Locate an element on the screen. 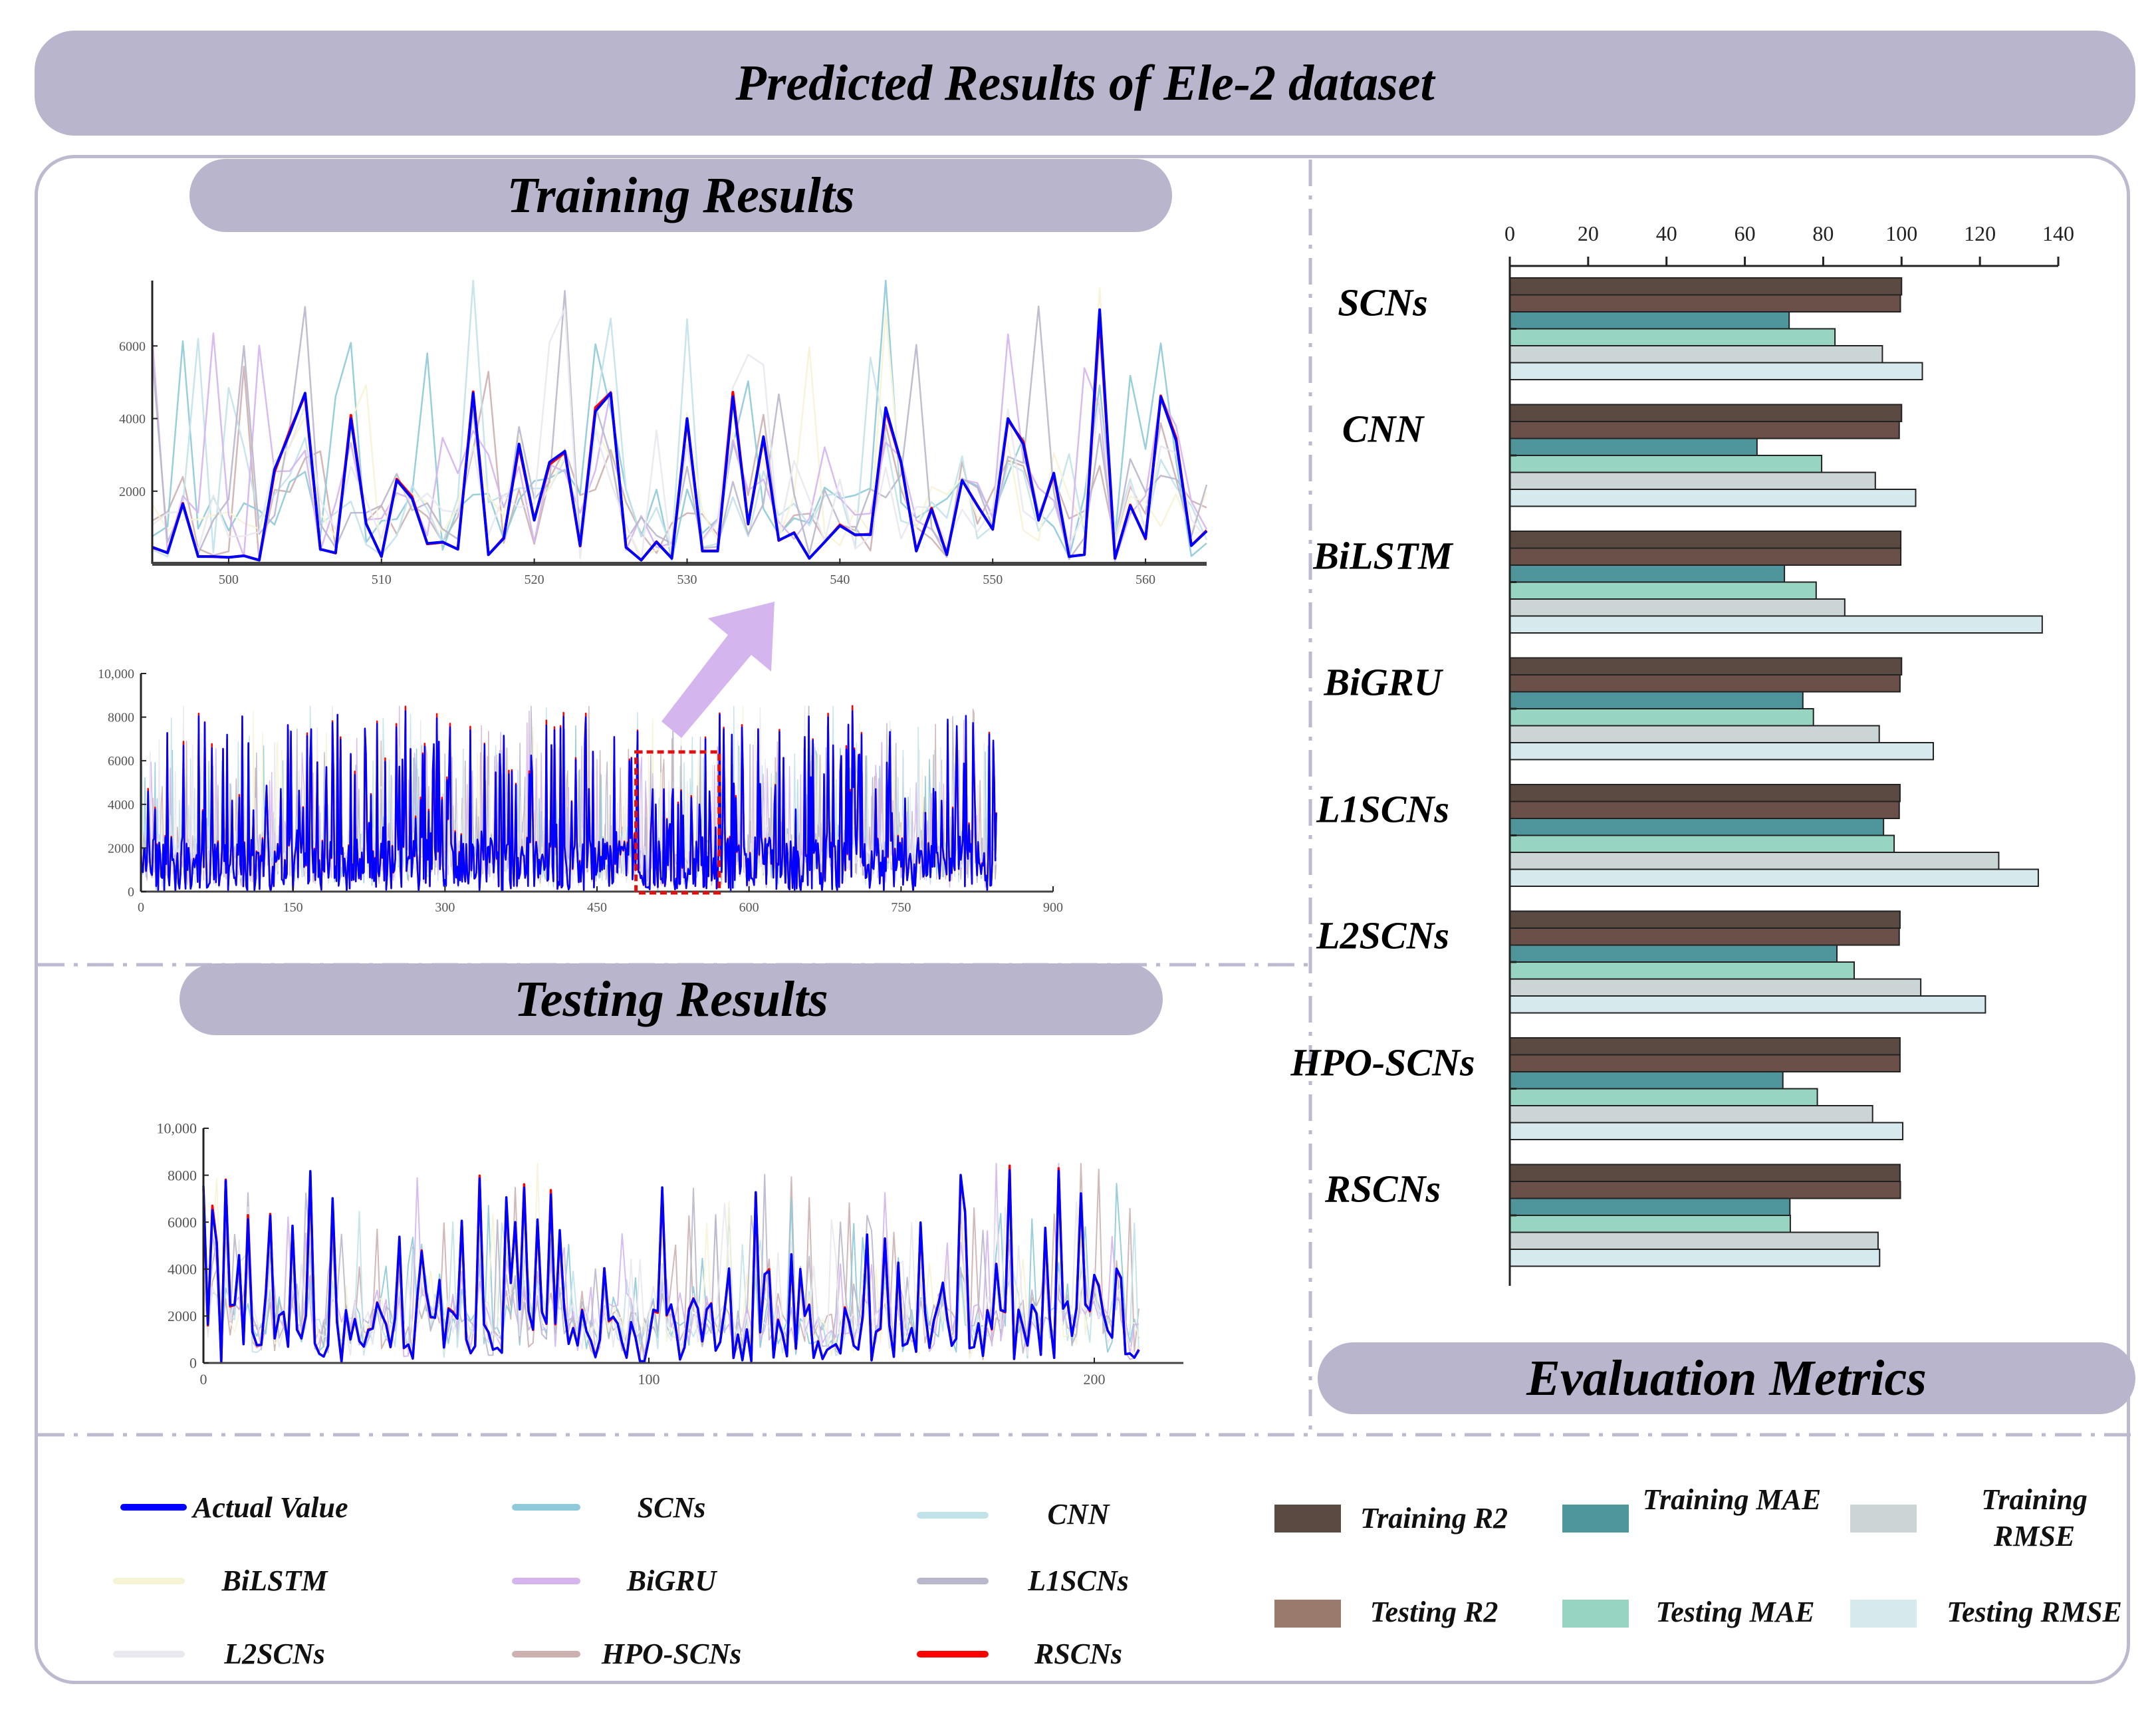 Image resolution: width=2156 pixels, height=1718 pixels. legend-label-actual: Actual Value is located at coordinates (271, 1507).